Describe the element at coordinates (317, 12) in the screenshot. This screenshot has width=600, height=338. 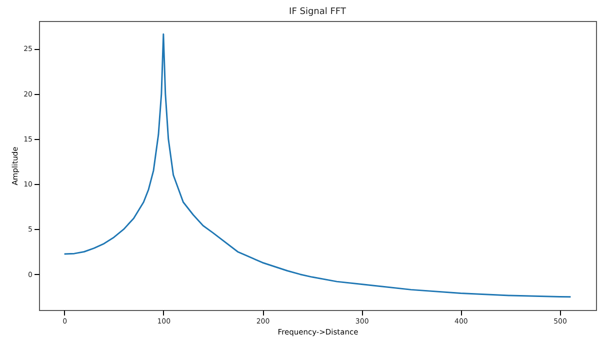
I see `chart-title: IF Signal FFT` at that location.